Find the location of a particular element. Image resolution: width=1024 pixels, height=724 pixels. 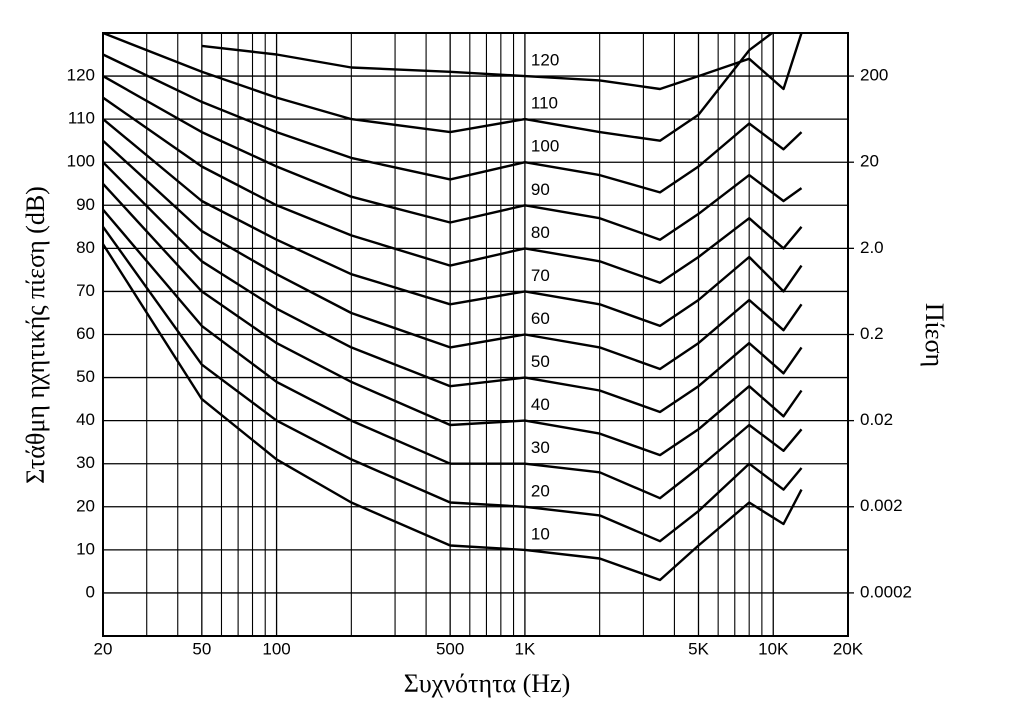

contour-label: 90 is located at coordinates (540, 189).